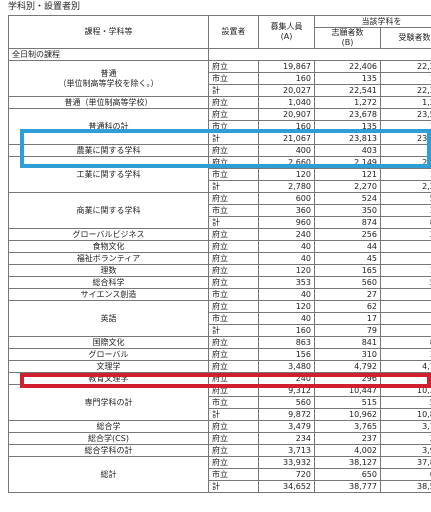 This screenshot has height=512, width=431. Describe the element at coordinates (286, 426) in the screenshot. I see `recruitment-cell: 3,479` at that location.